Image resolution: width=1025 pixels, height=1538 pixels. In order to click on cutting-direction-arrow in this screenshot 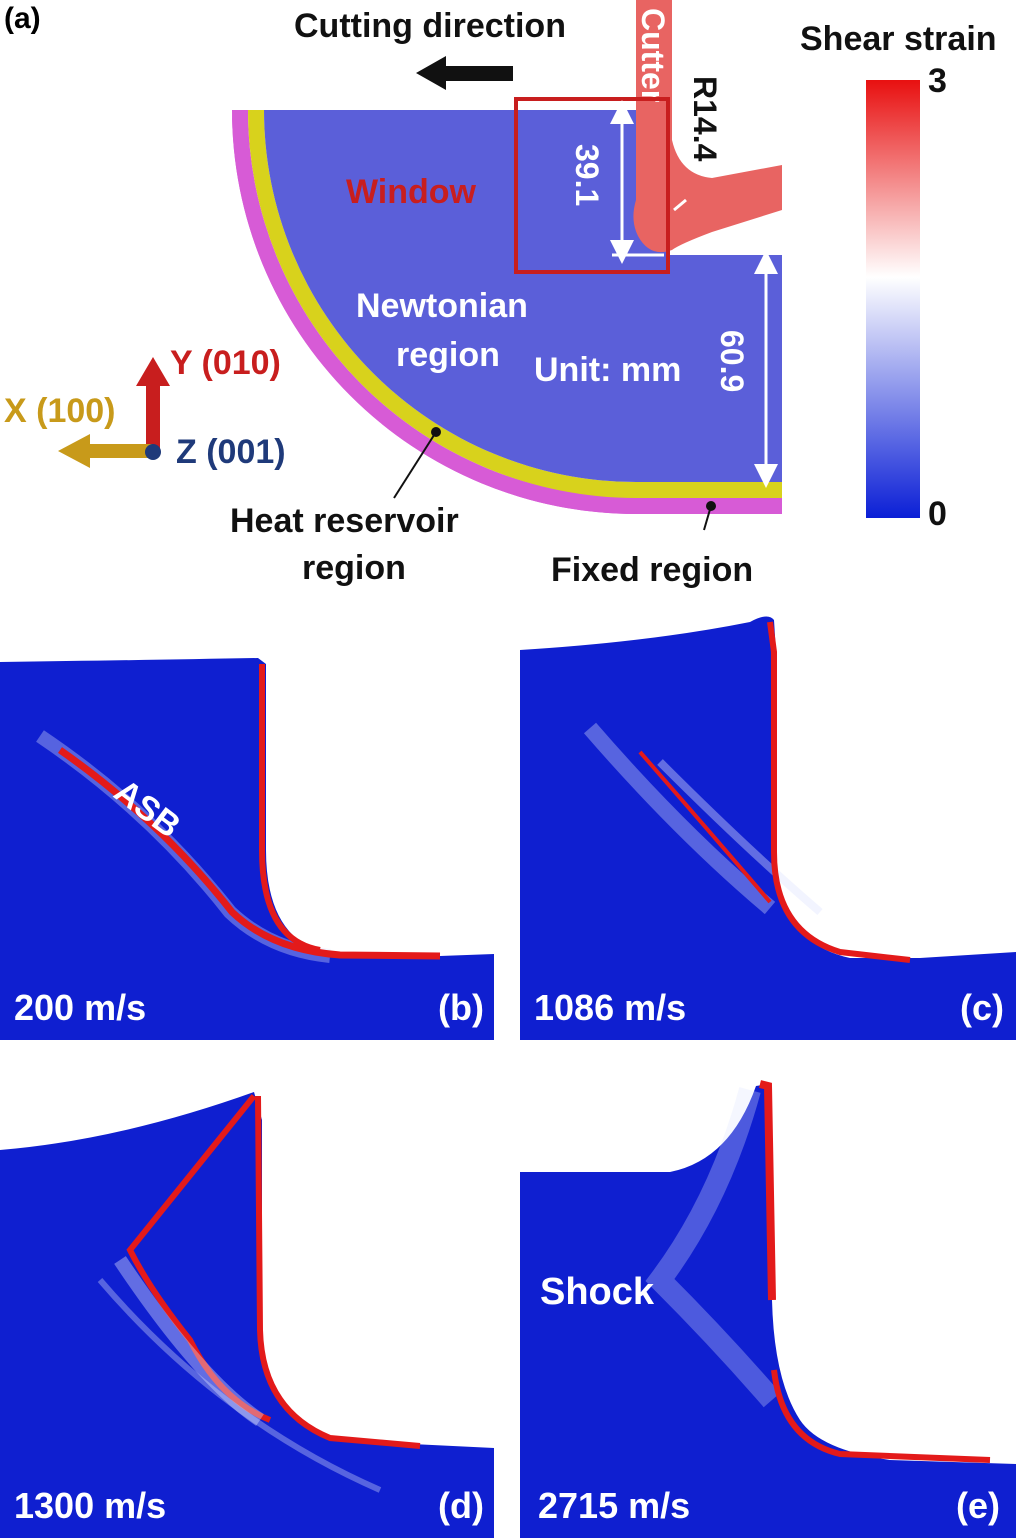, I will do `click(464, 73)`.